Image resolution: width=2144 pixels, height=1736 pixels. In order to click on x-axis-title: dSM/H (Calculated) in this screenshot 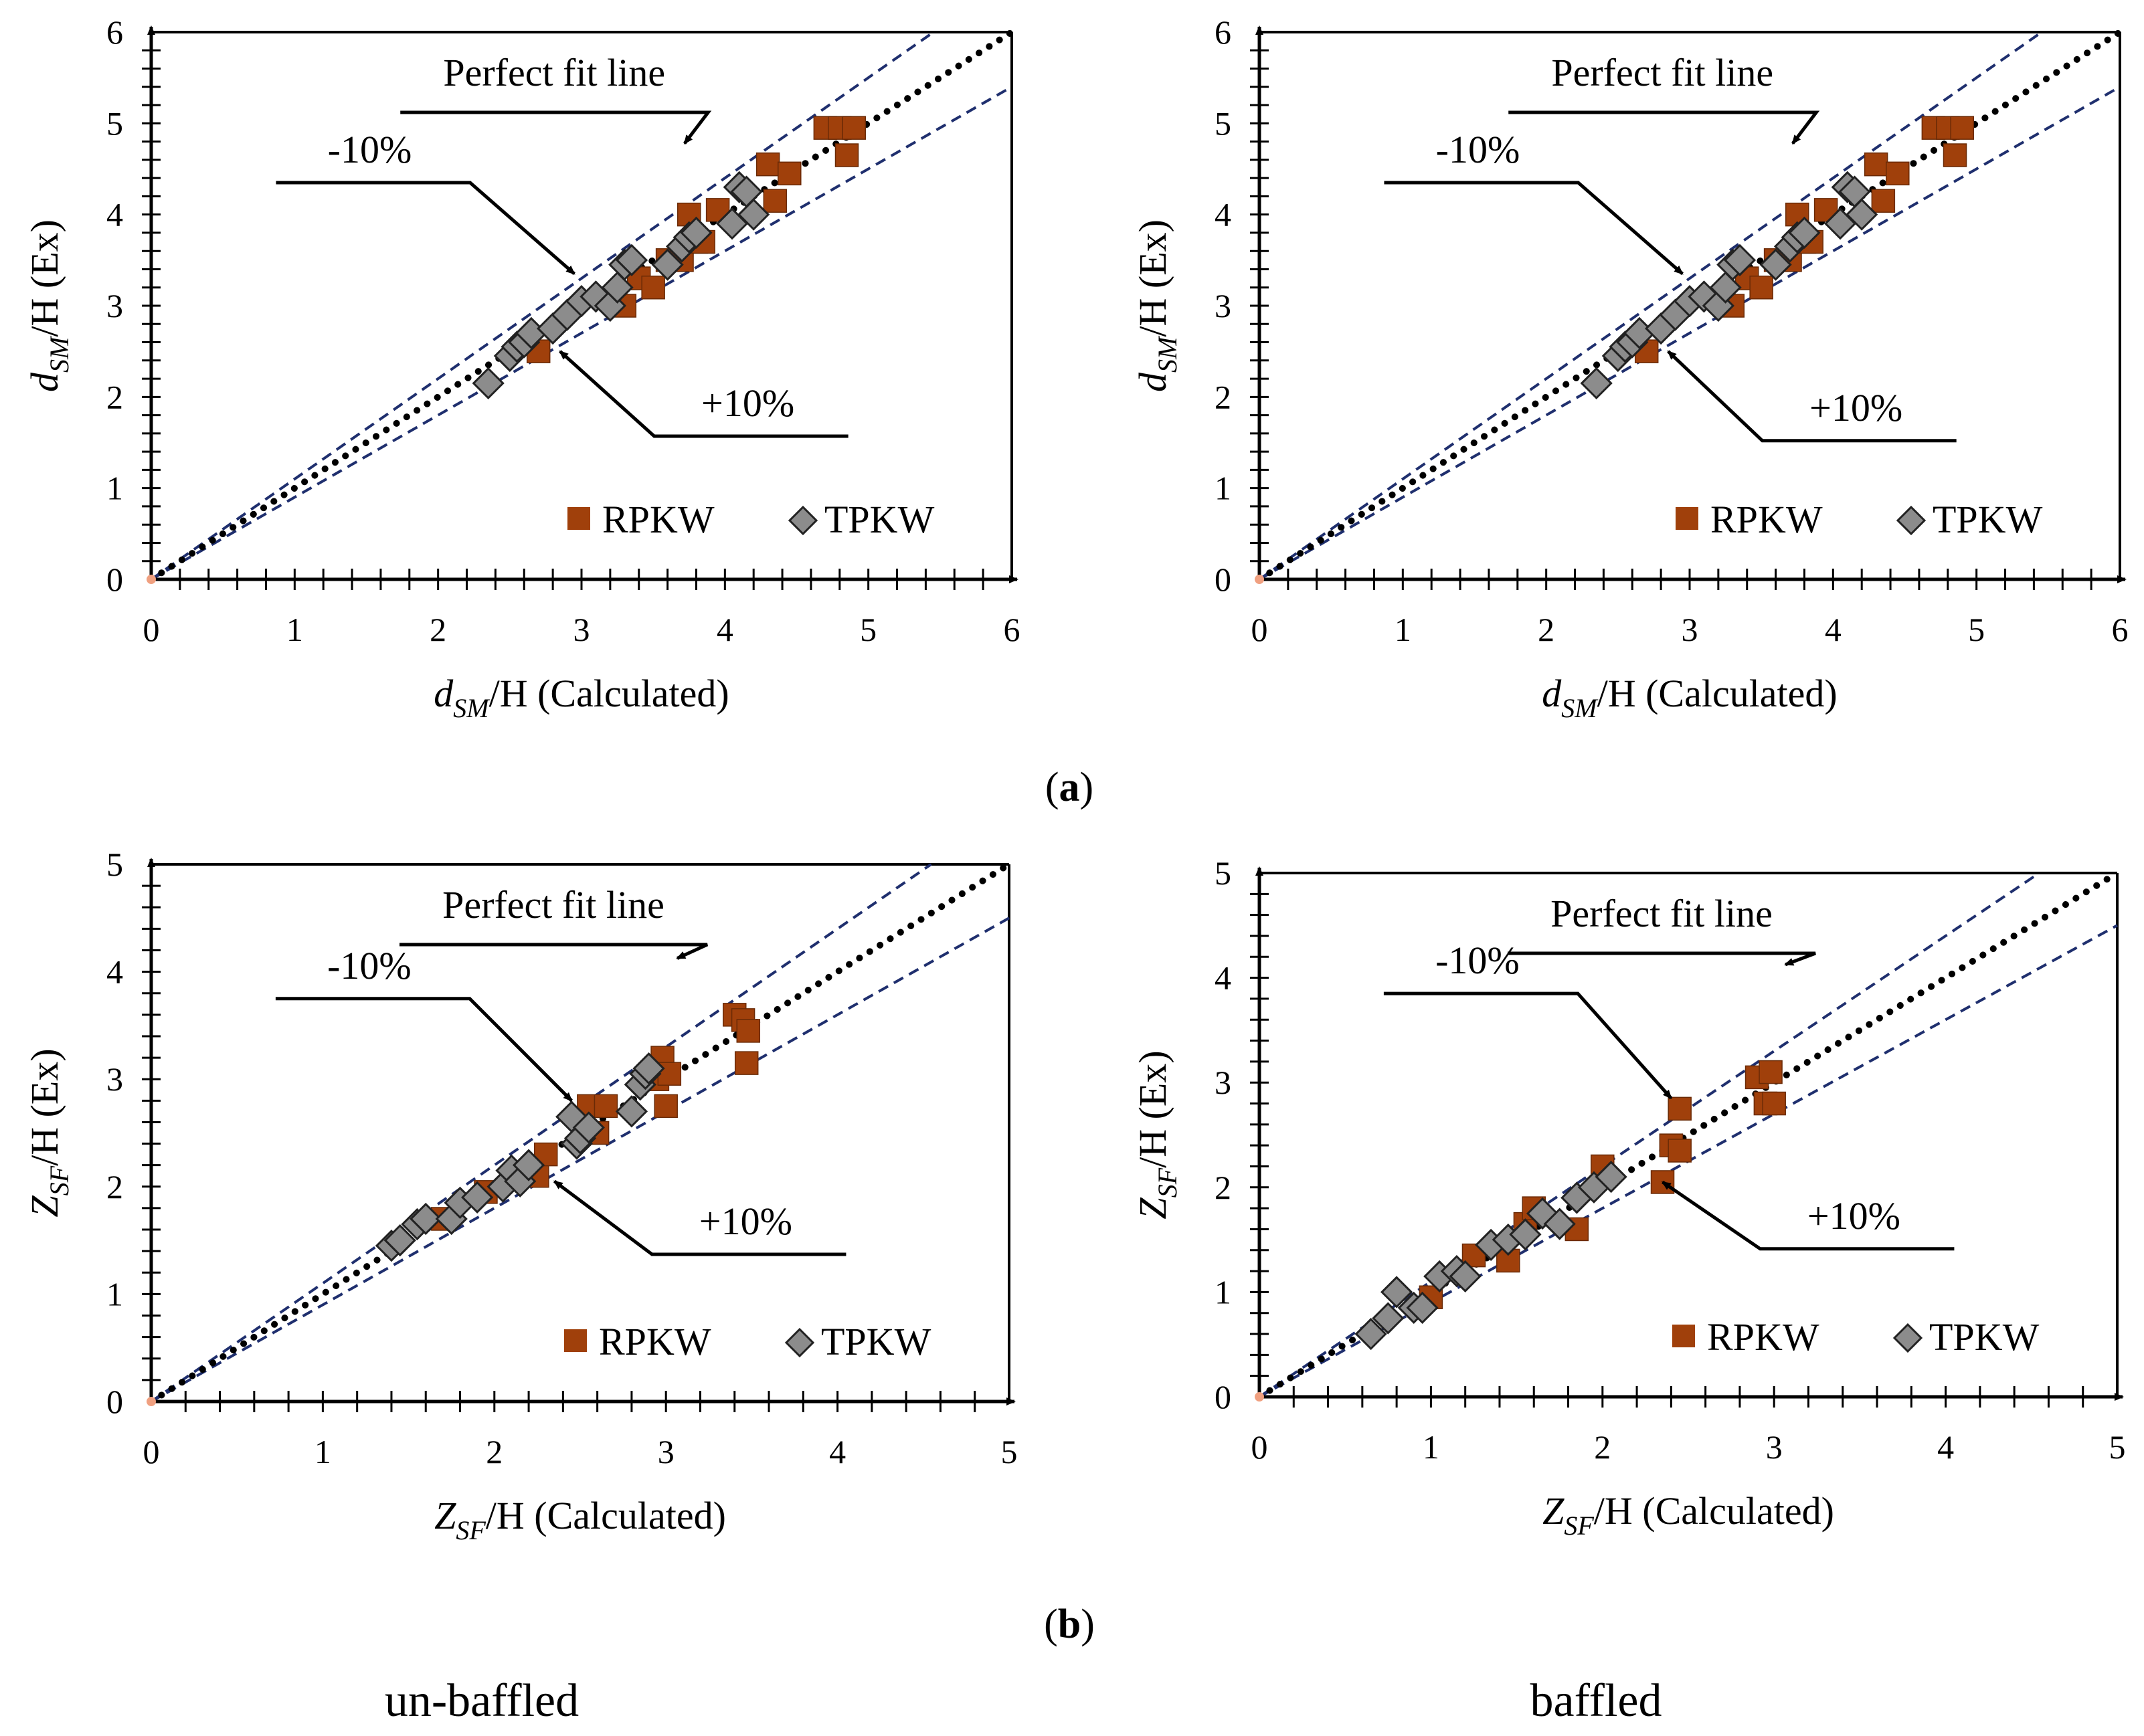, I will do `click(581, 697)`.